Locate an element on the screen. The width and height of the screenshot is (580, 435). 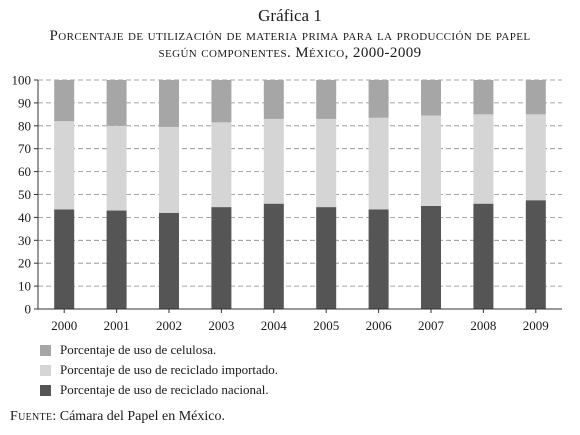
chart-title-line-2: según componentes. México, 2000-2009 is located at coordinates (290, 53).